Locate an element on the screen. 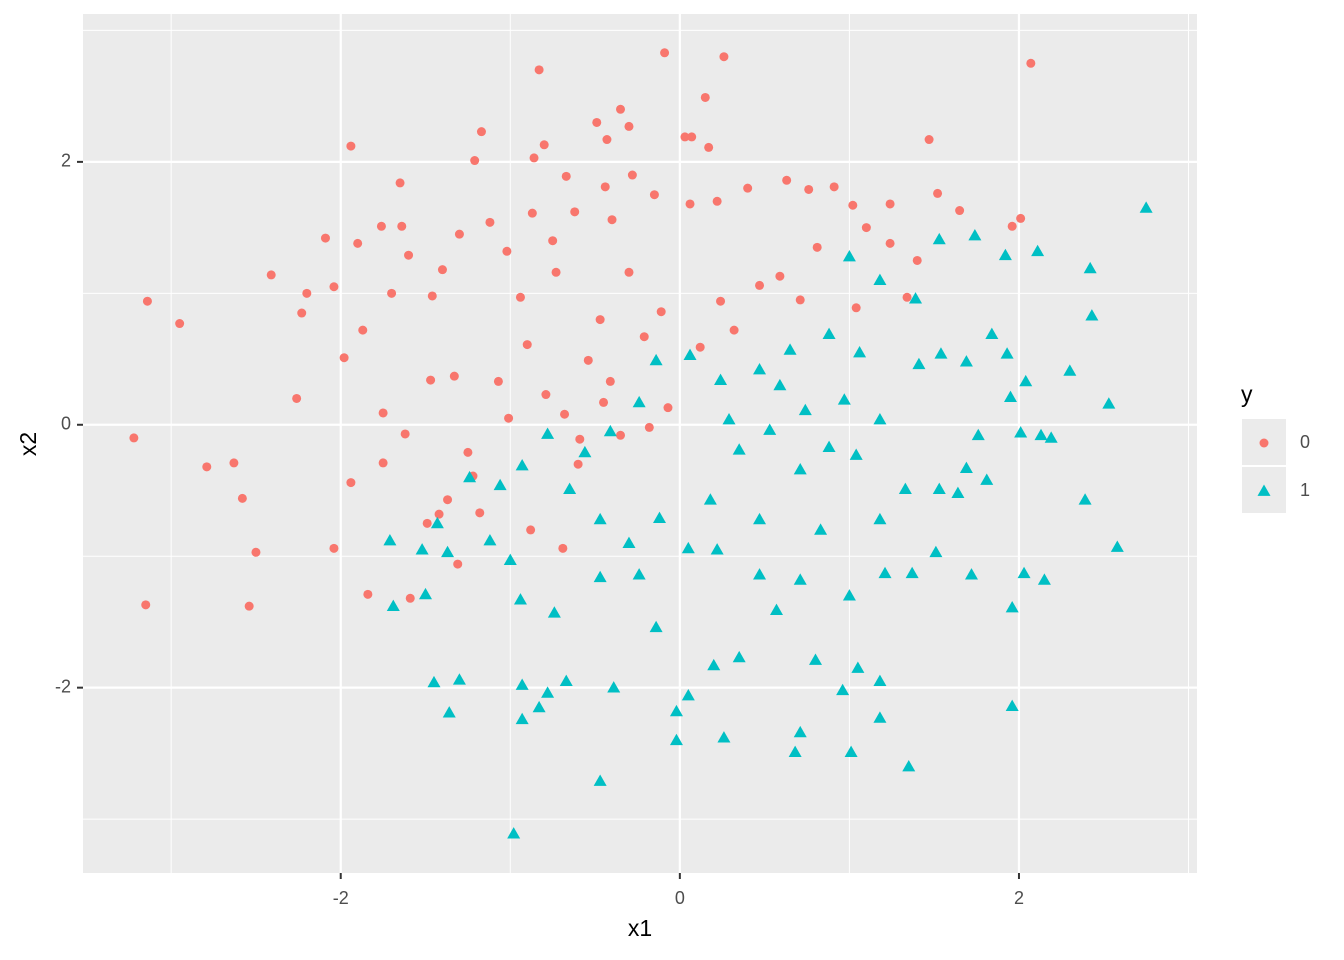  legend-label: 0 is located at coordinates (1305, 442).